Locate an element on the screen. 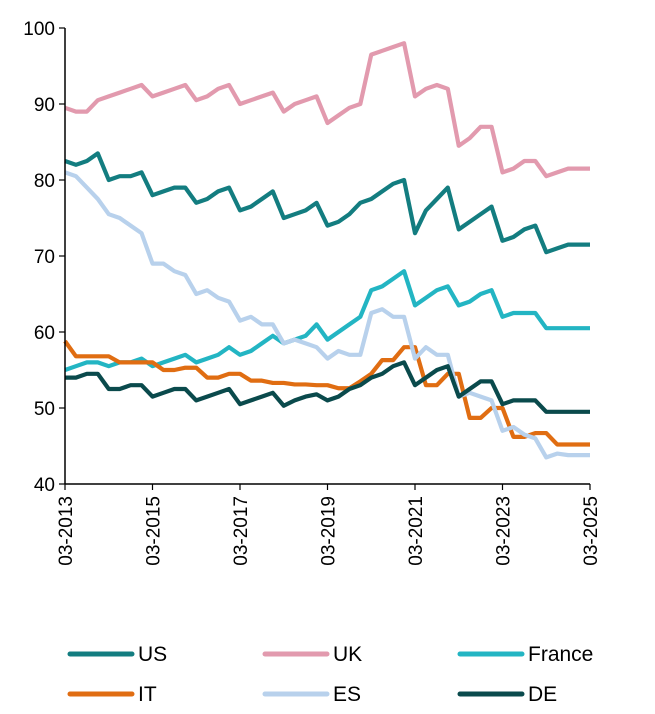 The image size is (655, 714). series-line-de is located at coordinates (327, 387).